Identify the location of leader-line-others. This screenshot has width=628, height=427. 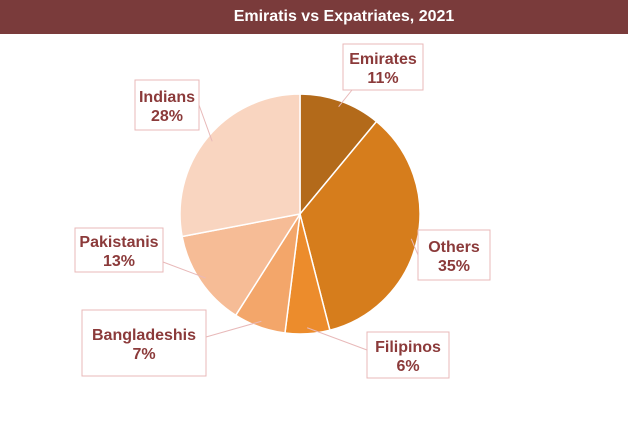
(414, 247).